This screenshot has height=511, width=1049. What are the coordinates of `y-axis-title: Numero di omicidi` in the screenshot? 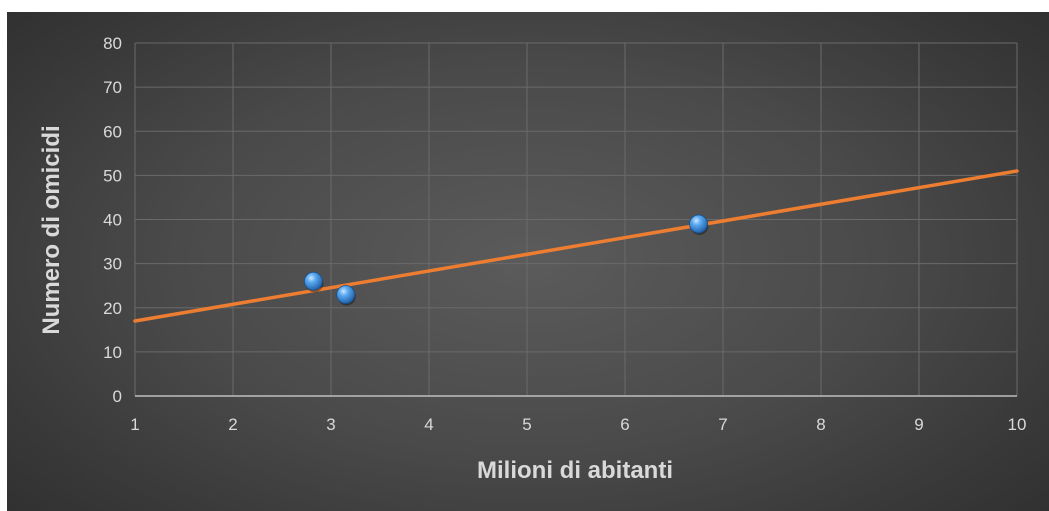 It's located at (51, 229).